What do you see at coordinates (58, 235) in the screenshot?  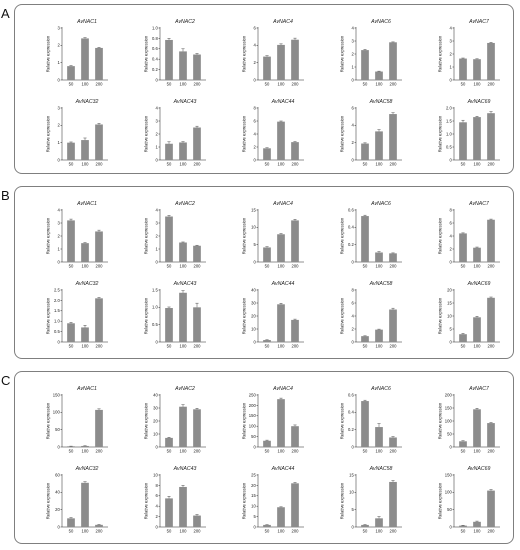 I see `y-tick-label: 2` at bounding box center [58, 235].